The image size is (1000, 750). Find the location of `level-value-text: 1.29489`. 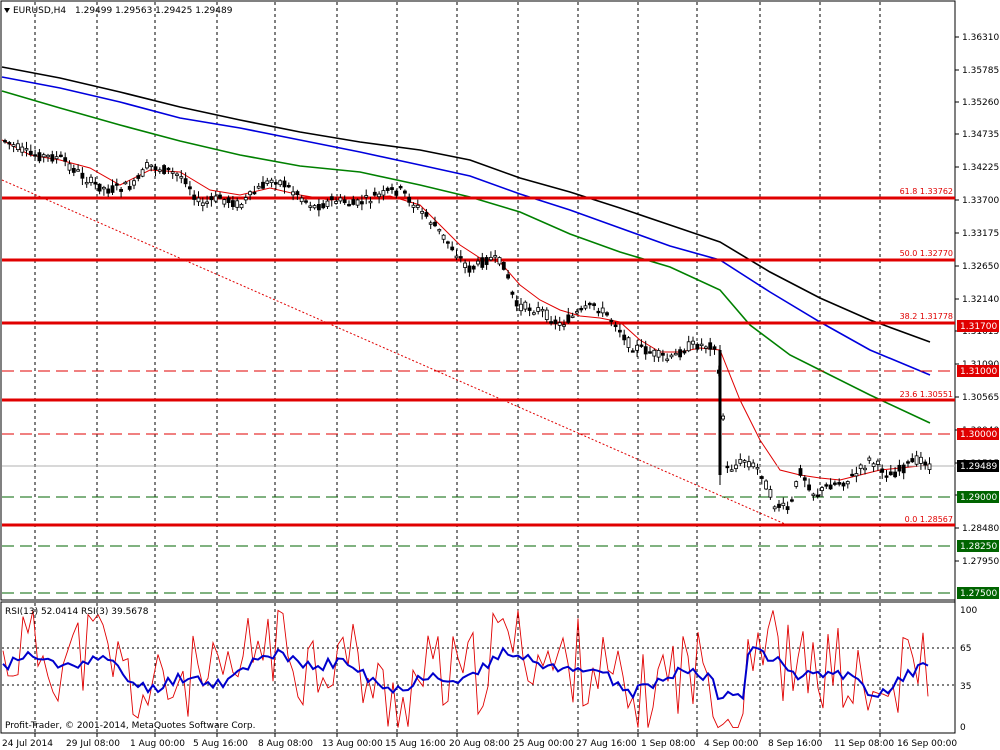

level-value-text: 1.29489 is located at coordinates (978, 467).